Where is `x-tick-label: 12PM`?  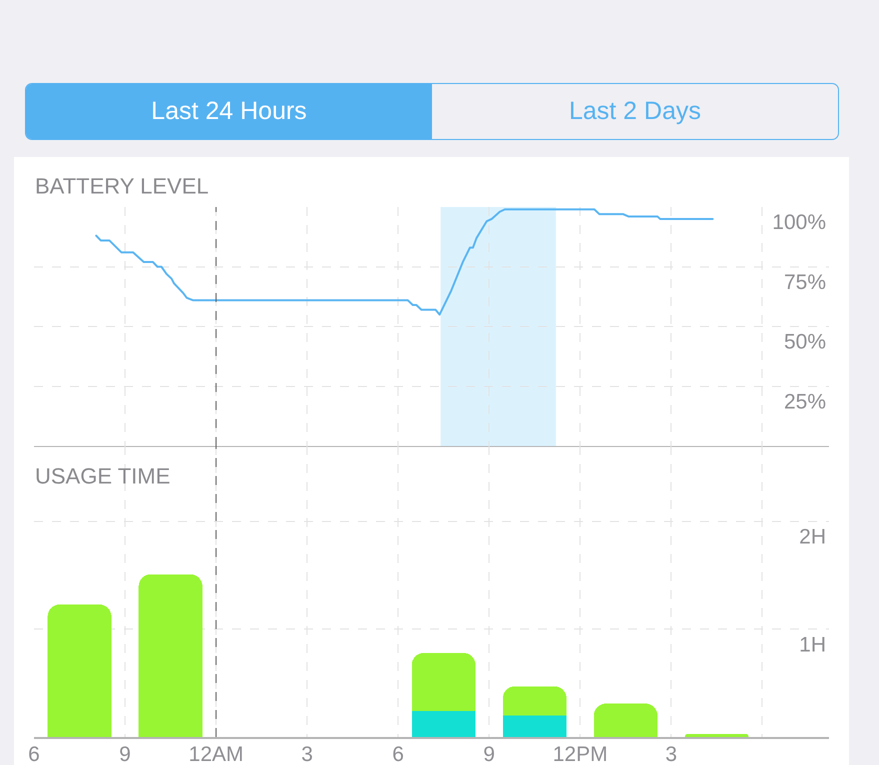 x-tick-label: 12PM is located at coordinates (580, 754).